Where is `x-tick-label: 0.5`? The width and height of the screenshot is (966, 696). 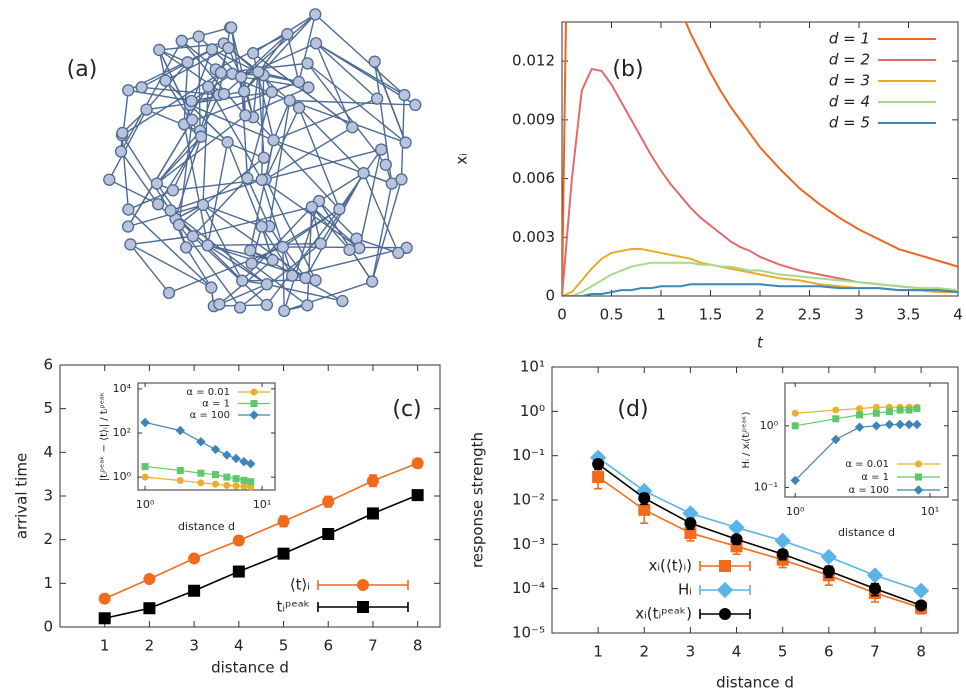 x-tick-label: 0.5 is located at coordinates (612, 315).